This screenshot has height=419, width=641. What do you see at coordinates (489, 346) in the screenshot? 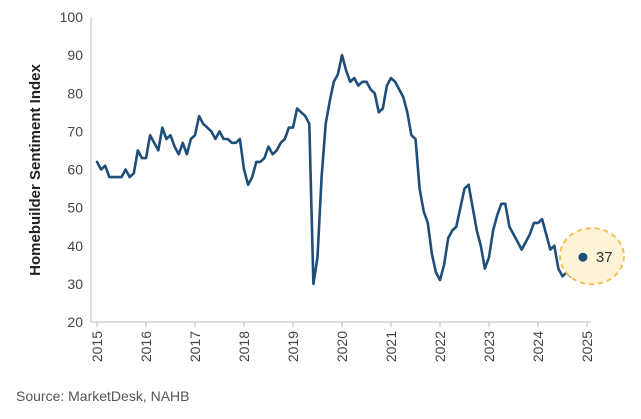
I see `x-tick-label: 2023` at bounding box center [489, 346].